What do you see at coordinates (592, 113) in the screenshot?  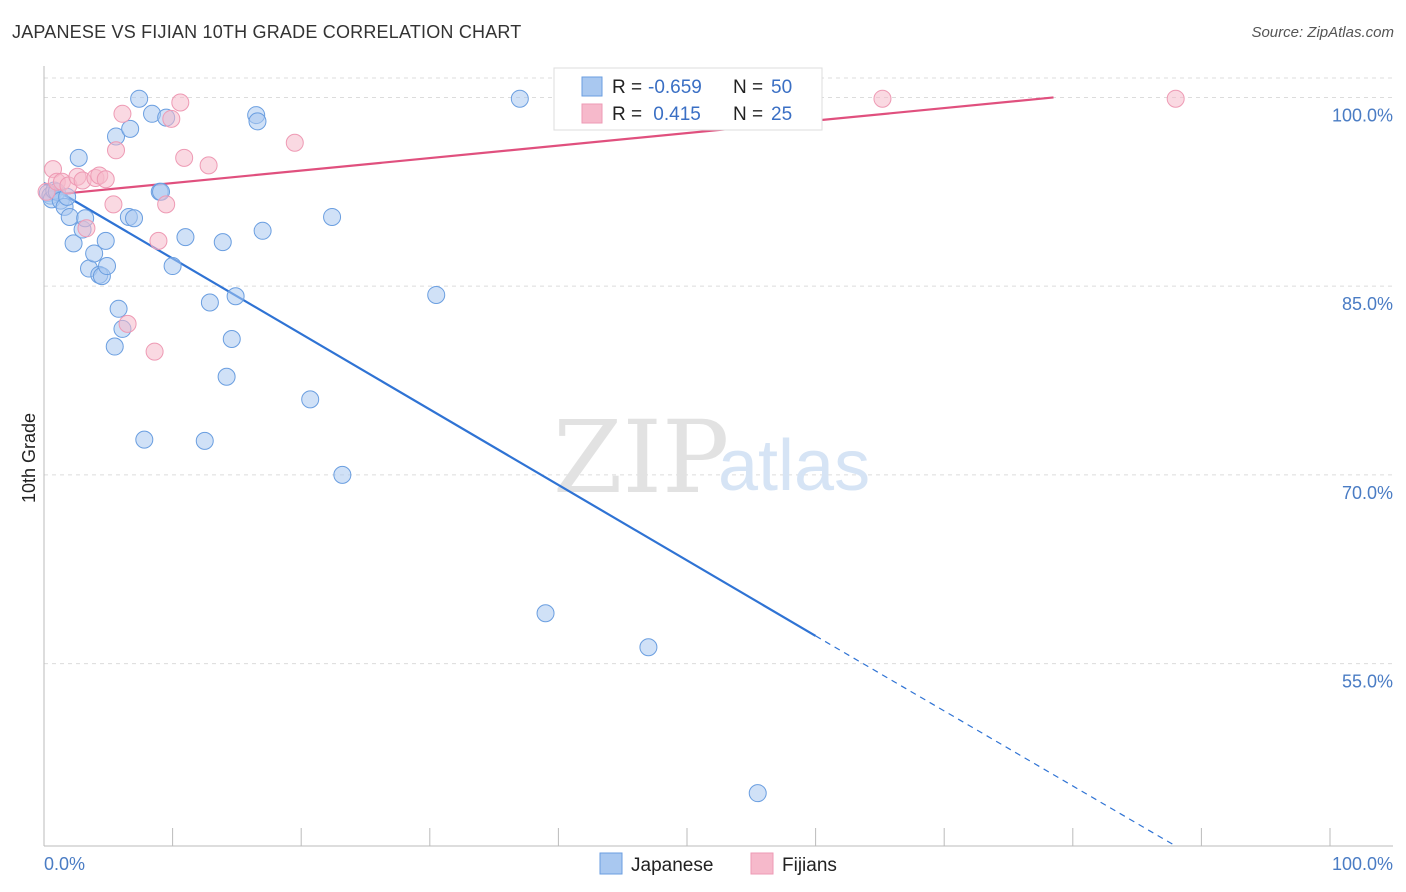 I see `legend-swatch-fijians` at bounding box center [592, 113].